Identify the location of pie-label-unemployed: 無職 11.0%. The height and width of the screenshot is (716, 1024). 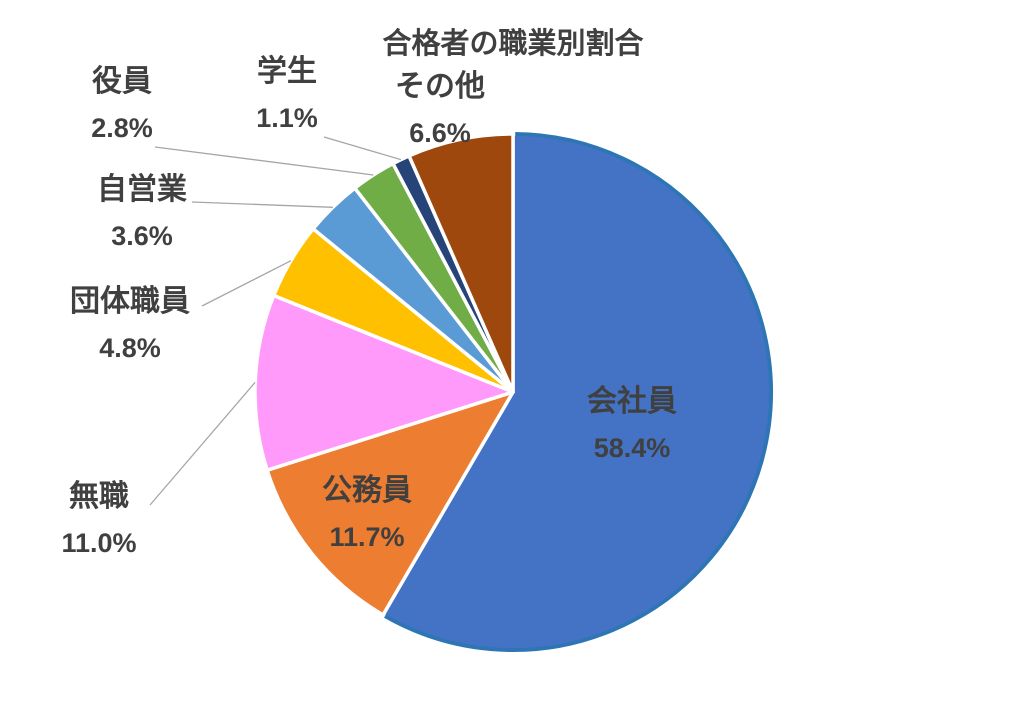
(99, 520).